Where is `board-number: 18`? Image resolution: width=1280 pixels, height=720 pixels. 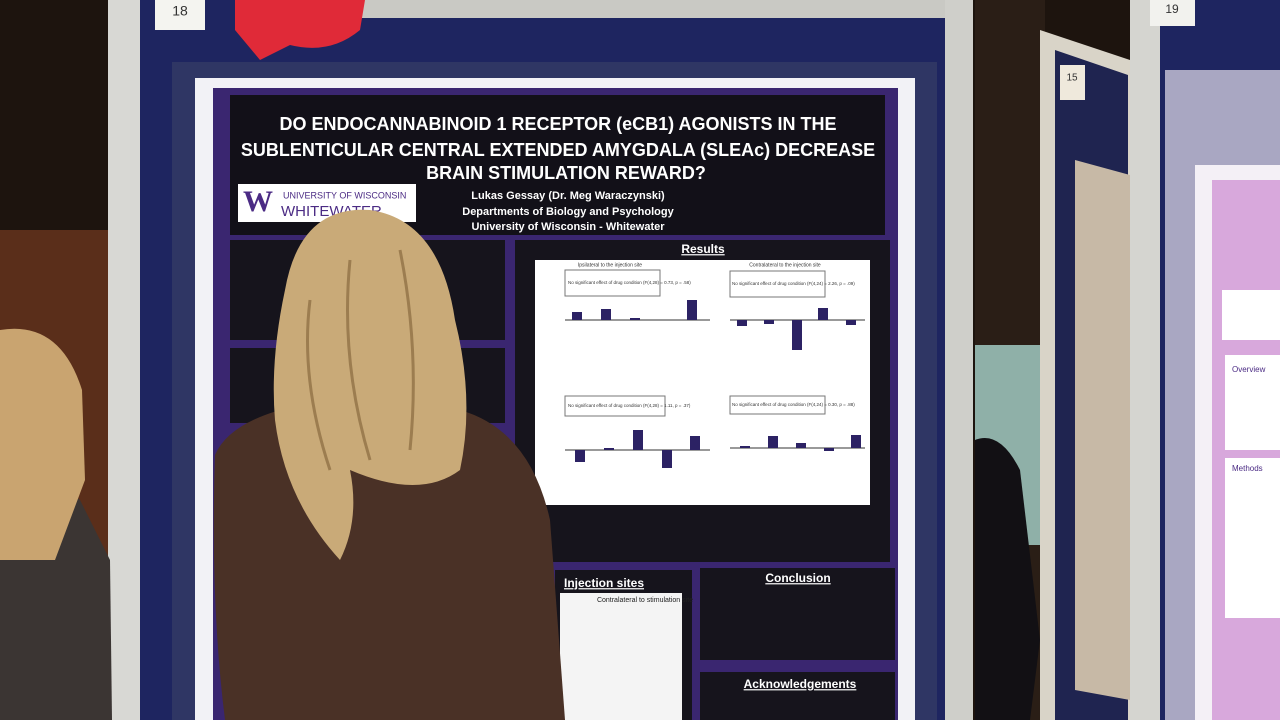 board-number: 18 is located at coordinates (180, 11).